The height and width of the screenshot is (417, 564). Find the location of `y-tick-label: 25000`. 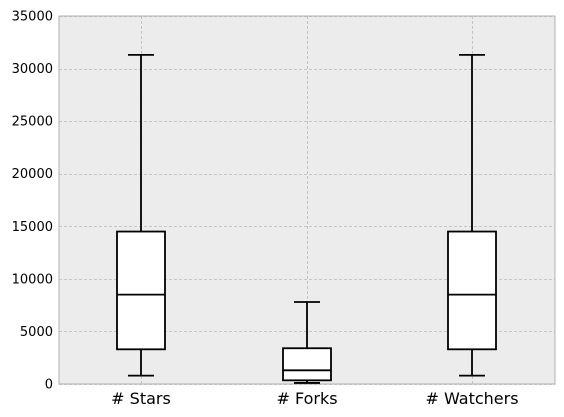

y-tick-label: 25000 is located at coordinates (32, 122).